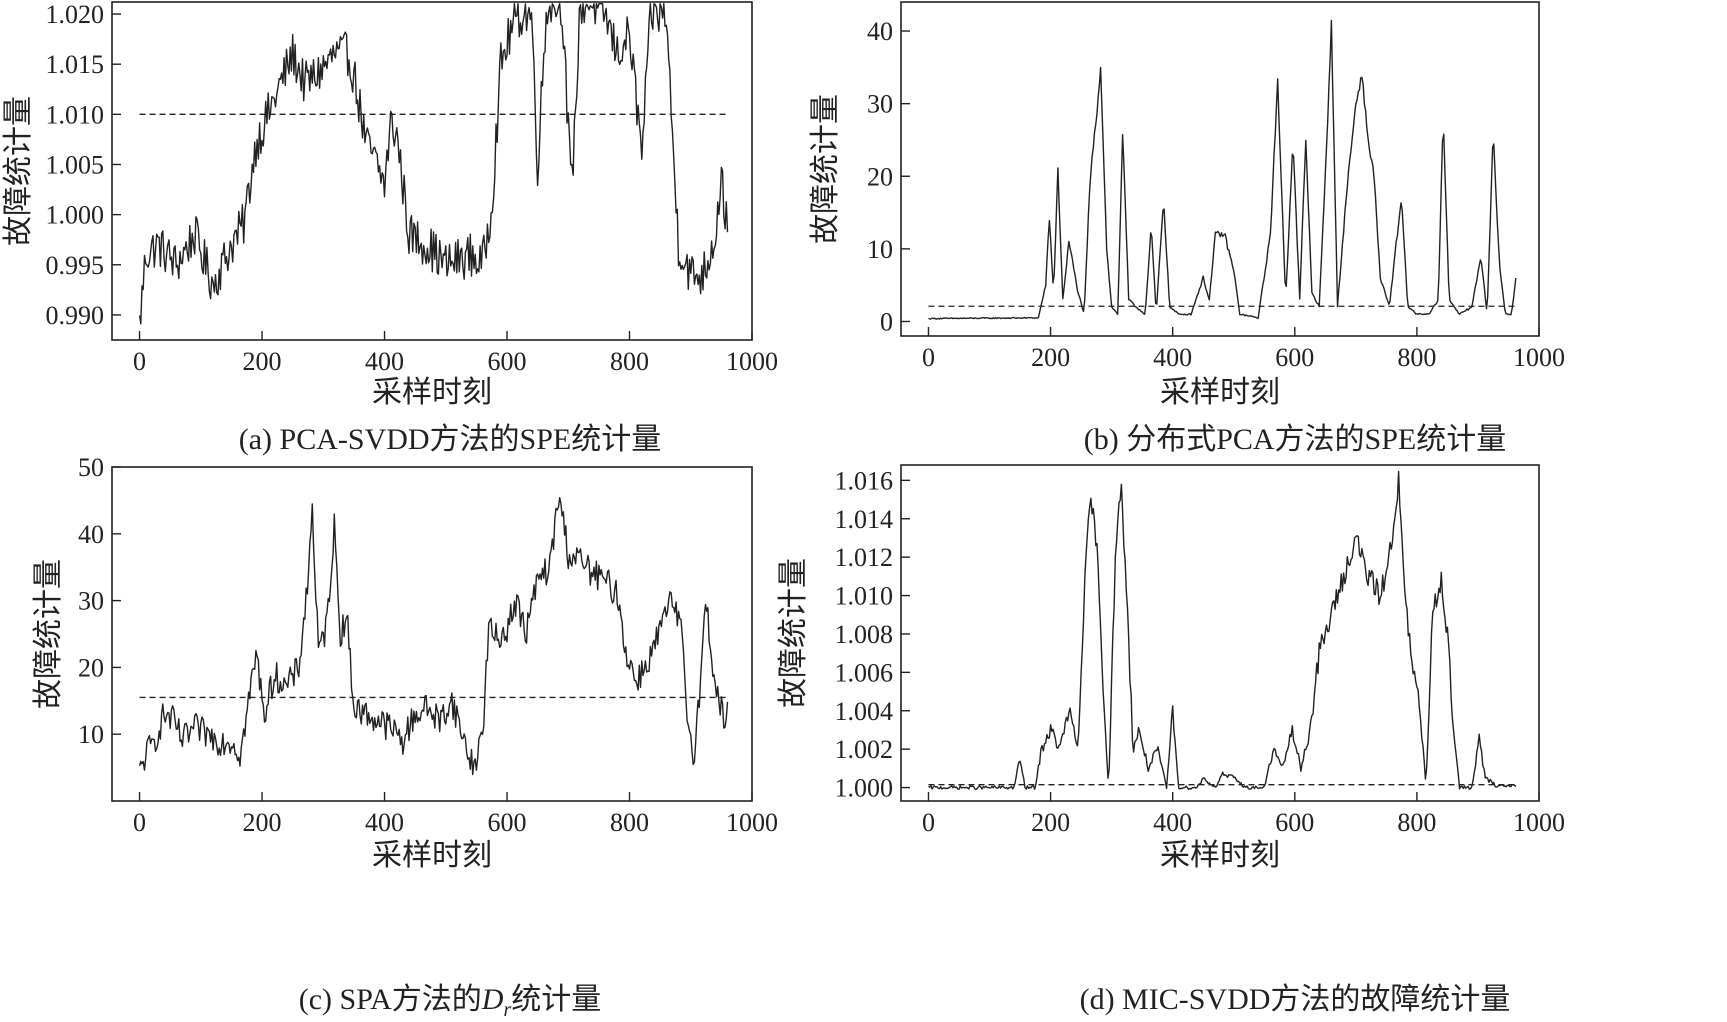  What do you see at coordinates (450, 439) in the screenshot?
I see `caption-part: (a) PCA-SVDD方法的SPE统计量` at bounding box center [450, 439].